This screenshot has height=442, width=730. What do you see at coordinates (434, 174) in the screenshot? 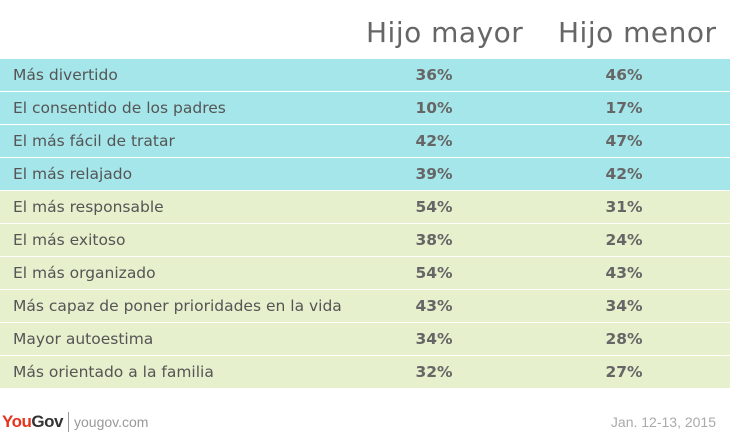
I see `value-hijo-mayor: 39%` at bounding box center [434, 174].